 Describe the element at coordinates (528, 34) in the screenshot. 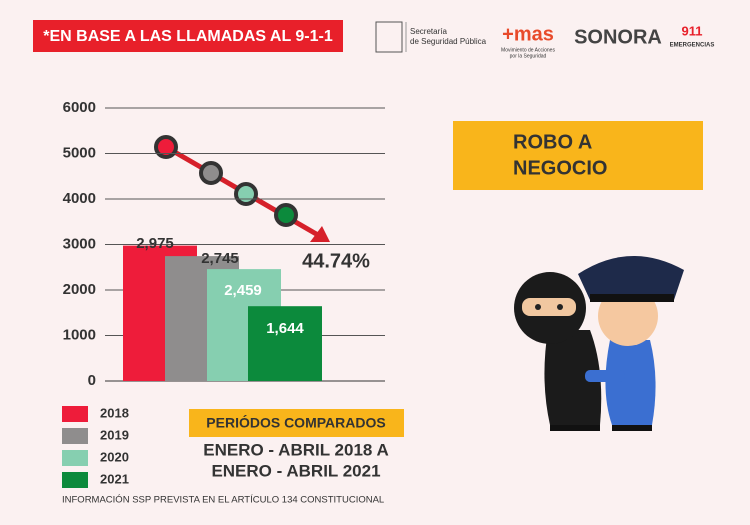

I see `logo-mas: +mas` at that location.